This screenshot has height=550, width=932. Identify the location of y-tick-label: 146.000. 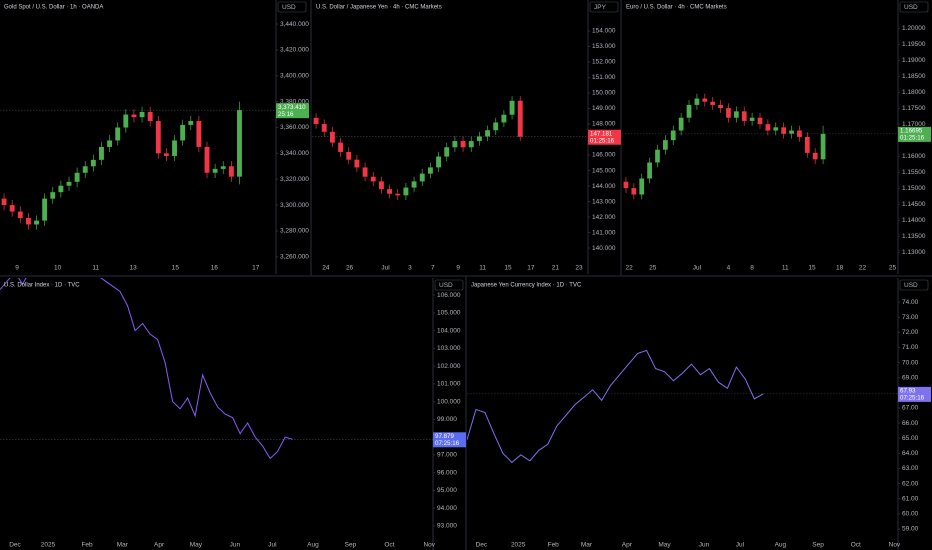
(604, 155).